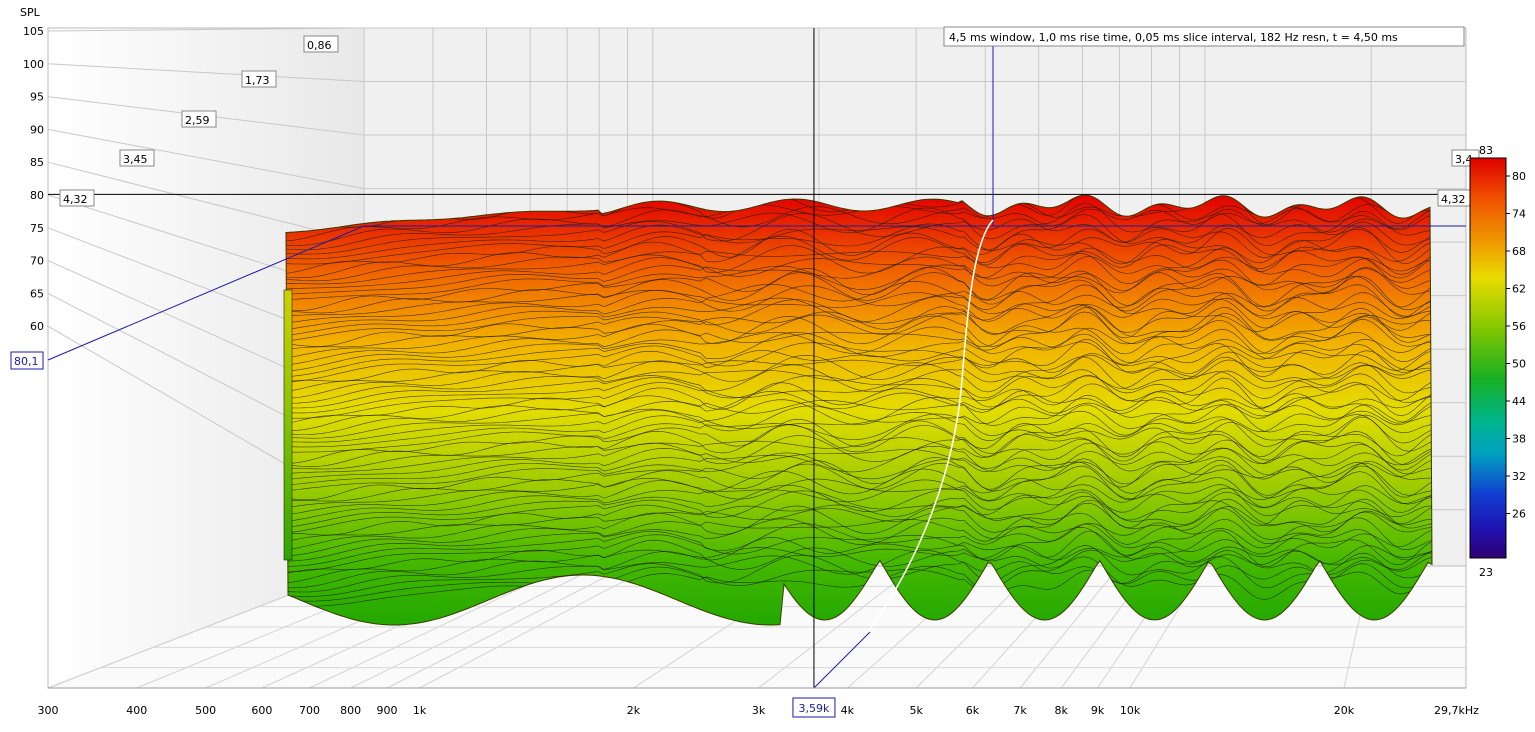  What do you see at coordinates (48, 710) in the screenshot?
I see `x-tick-label: 300` at bounding box center [48, 710].